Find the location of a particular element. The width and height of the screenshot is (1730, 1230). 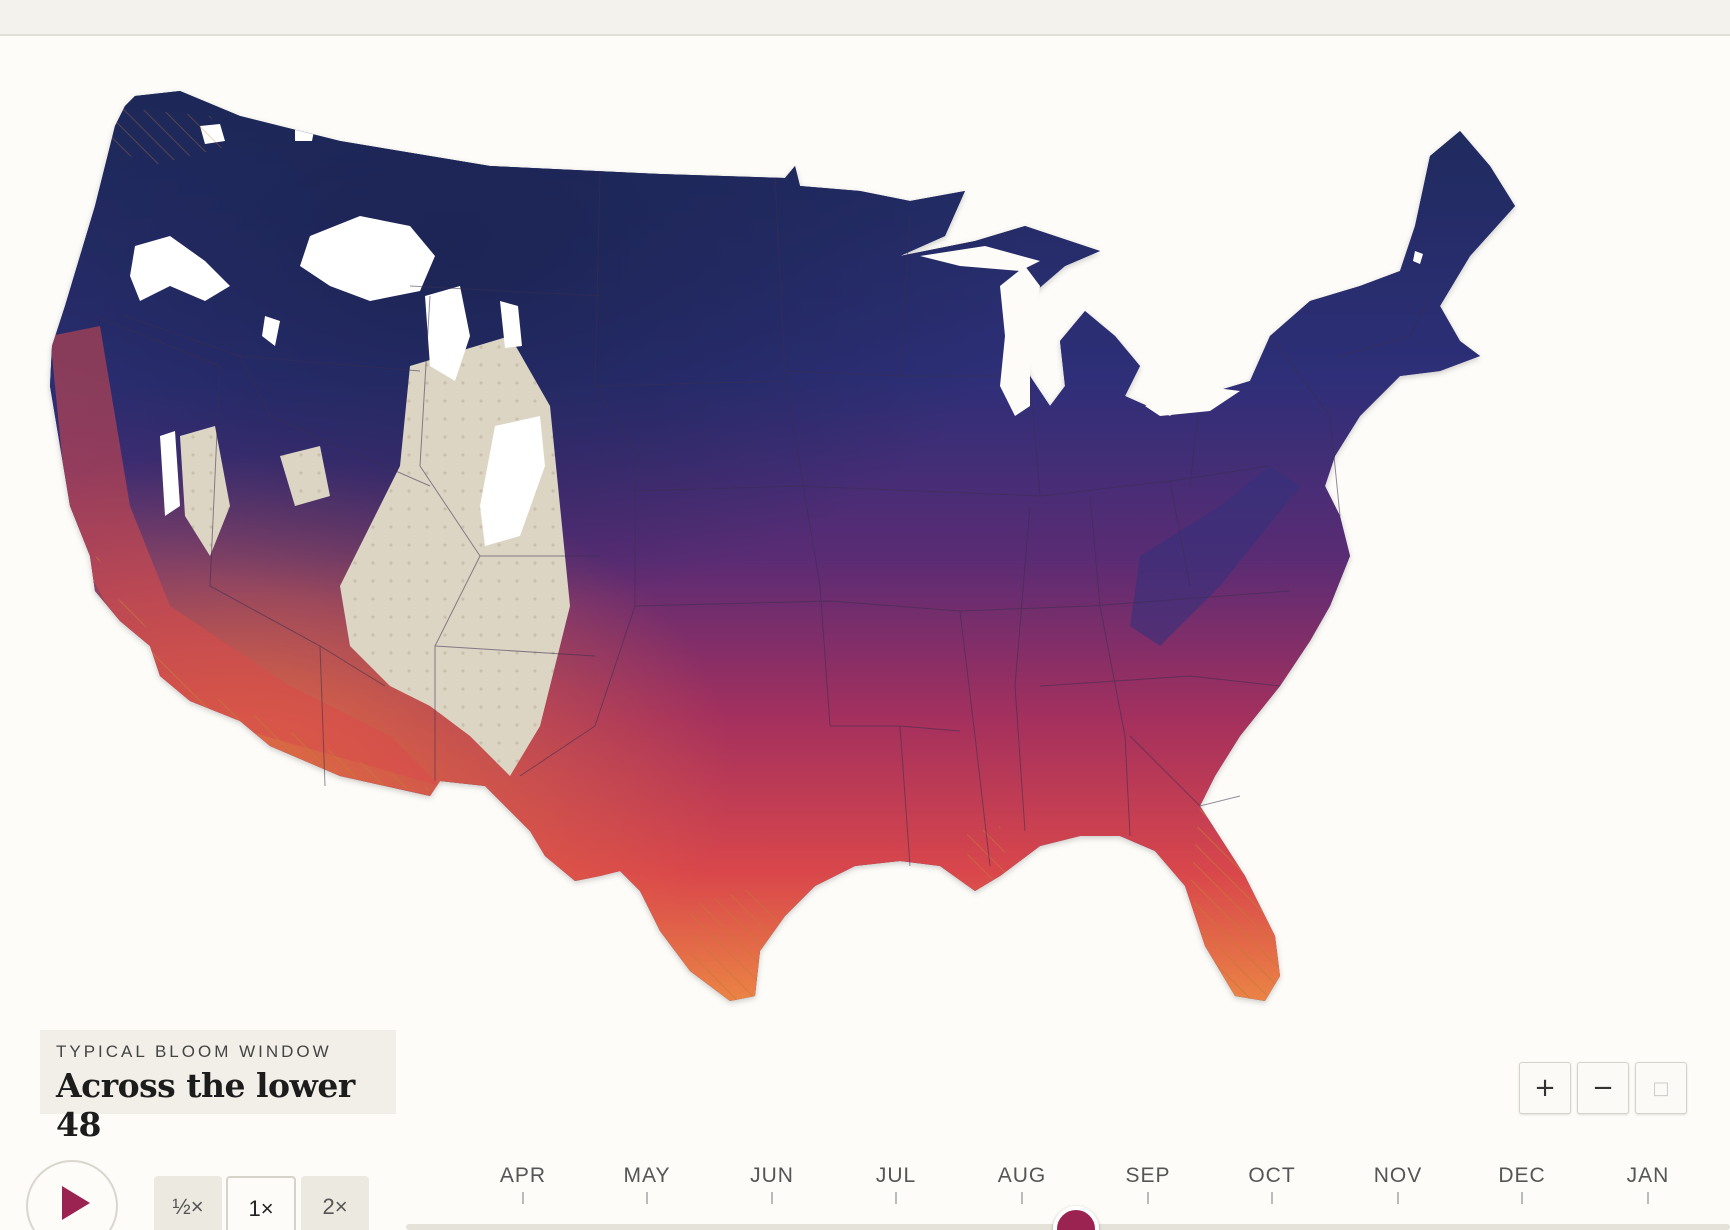

zoom-reset-button: □ is located at coordinates (1661, 1088).